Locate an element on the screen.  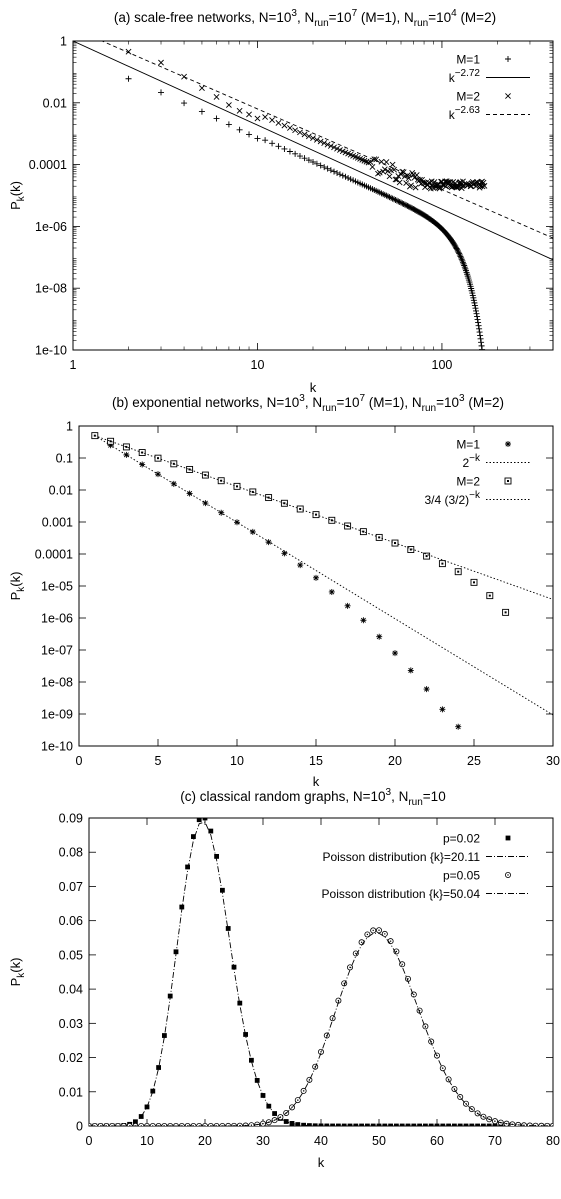
x-tick-label: 20 is located at coordinates (395, 761).